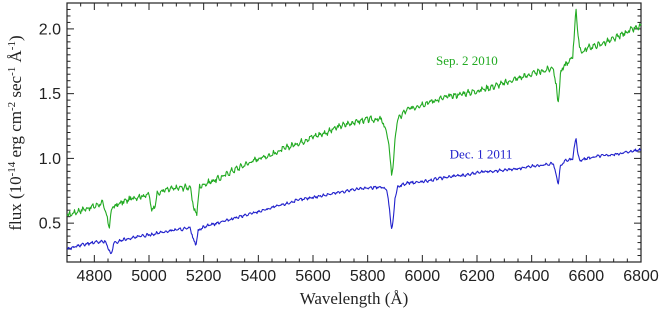  What do you see at coordinates (50, 224) in the screenshot?
I see `y-tick-label: 0.5` at bounding box center [50, 224].